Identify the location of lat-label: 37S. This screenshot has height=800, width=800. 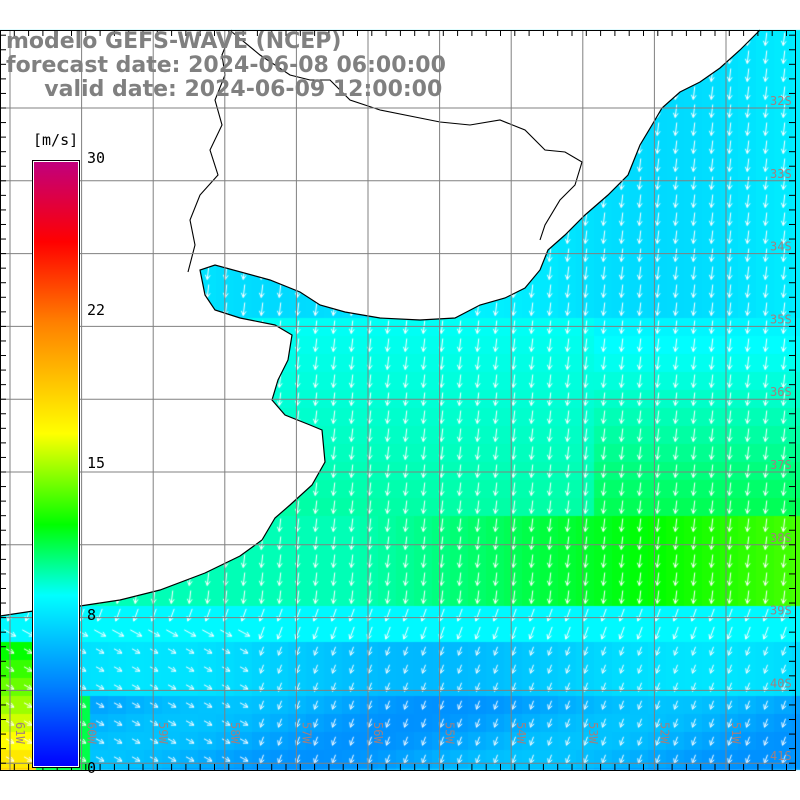
(781, 465).